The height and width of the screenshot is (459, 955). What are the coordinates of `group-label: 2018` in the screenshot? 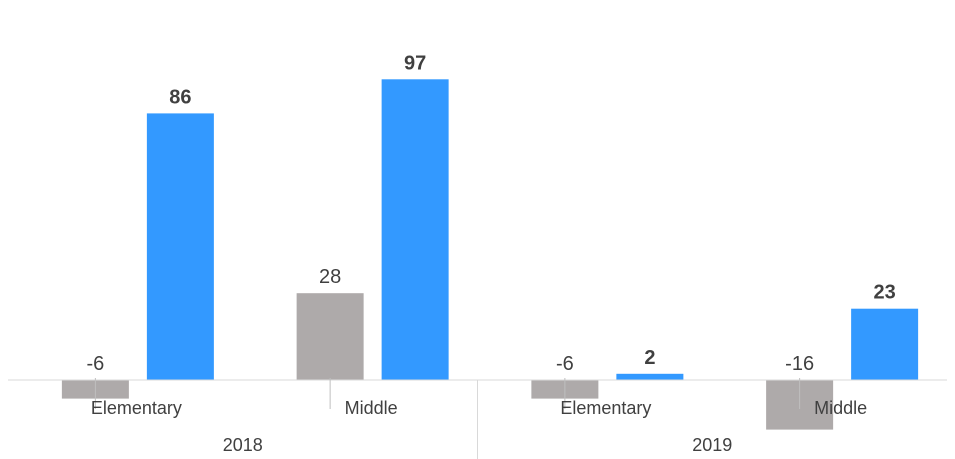 It's located at (243, 445).